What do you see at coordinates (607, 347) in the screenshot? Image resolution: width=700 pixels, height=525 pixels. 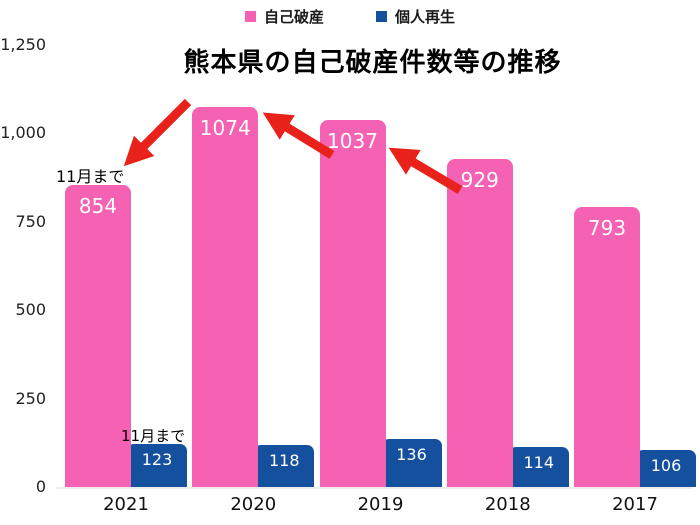 I see `bar-jikohasan-2017` at bounding box center [607, 347].